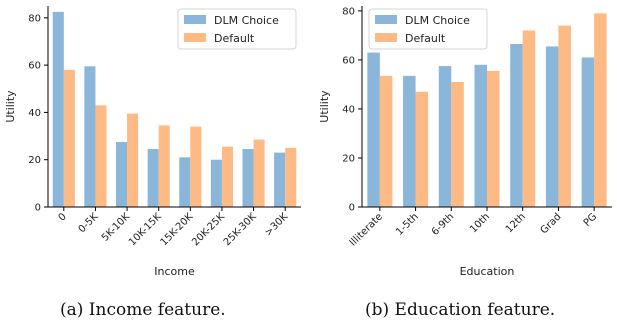 This screenshot has height=331, width=617. I want to click on x-tick-label: 0, so click(63, 217).